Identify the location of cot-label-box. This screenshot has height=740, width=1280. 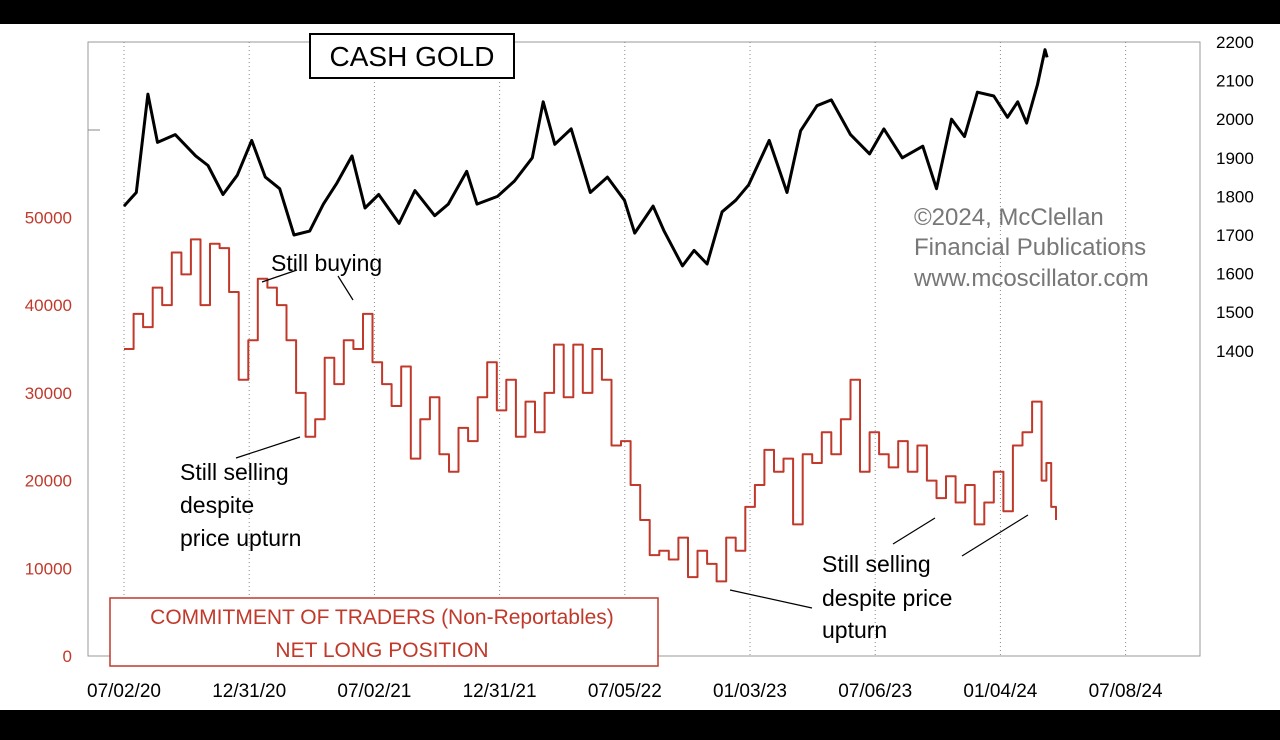
(384, 632).